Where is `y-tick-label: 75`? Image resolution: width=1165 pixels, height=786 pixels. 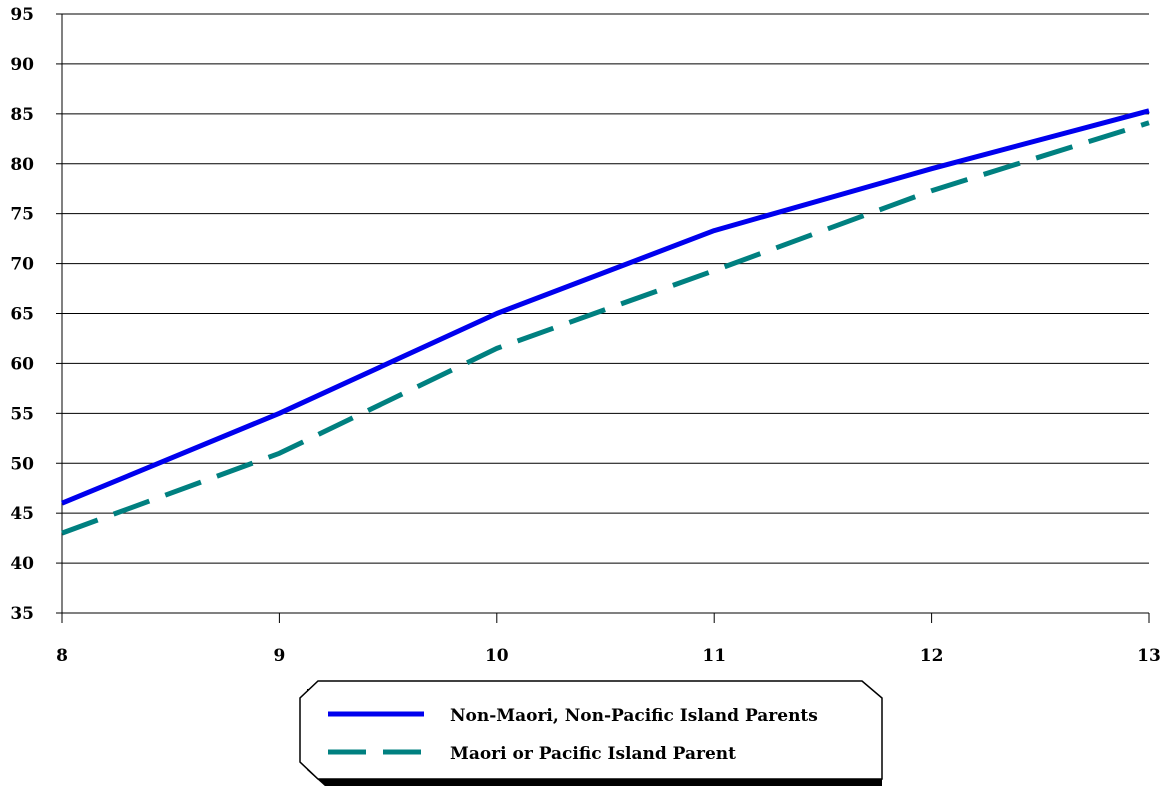 y-tick-label: 75 is located at coordinates (22, 215).